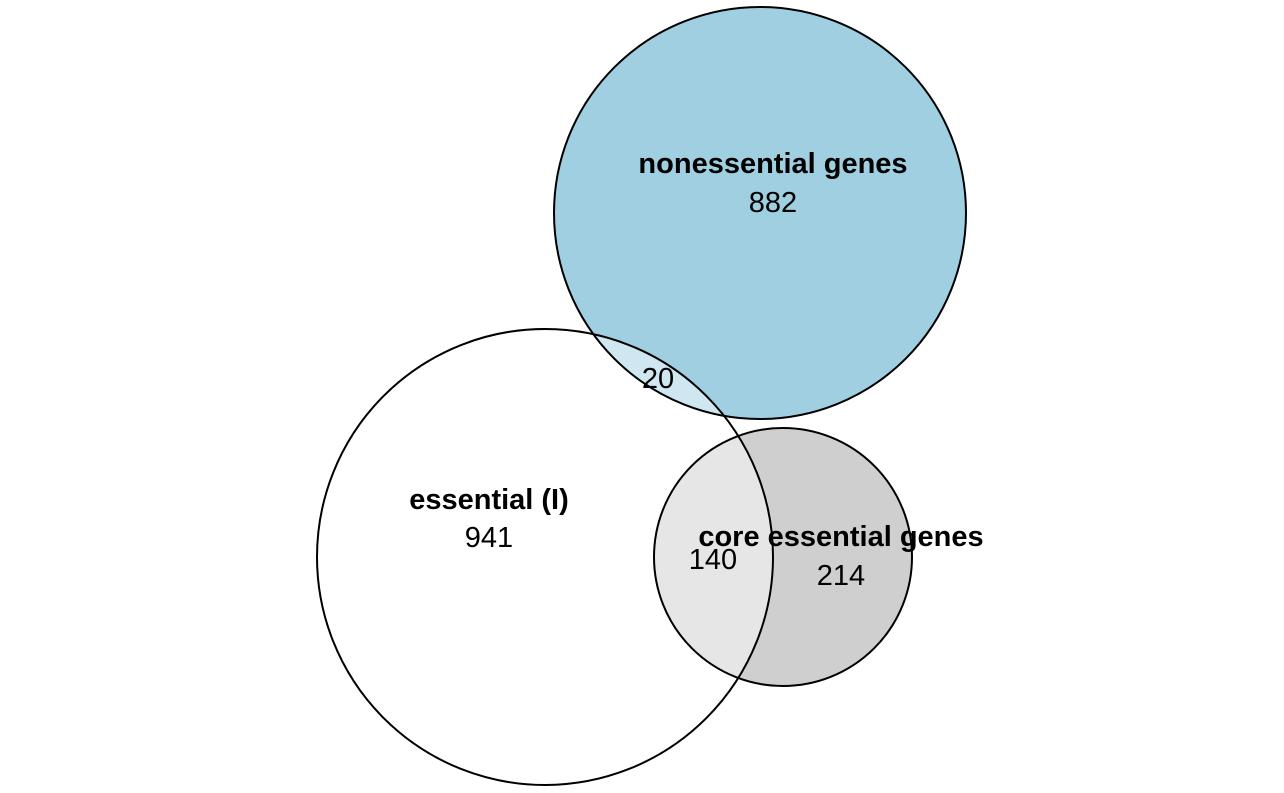 The width and height of the screenshot is (1284, 793). What do you see at coordinates (489, 538) in the screenshot?
I see `essential-count: 941` at bounding box center [489, 538].